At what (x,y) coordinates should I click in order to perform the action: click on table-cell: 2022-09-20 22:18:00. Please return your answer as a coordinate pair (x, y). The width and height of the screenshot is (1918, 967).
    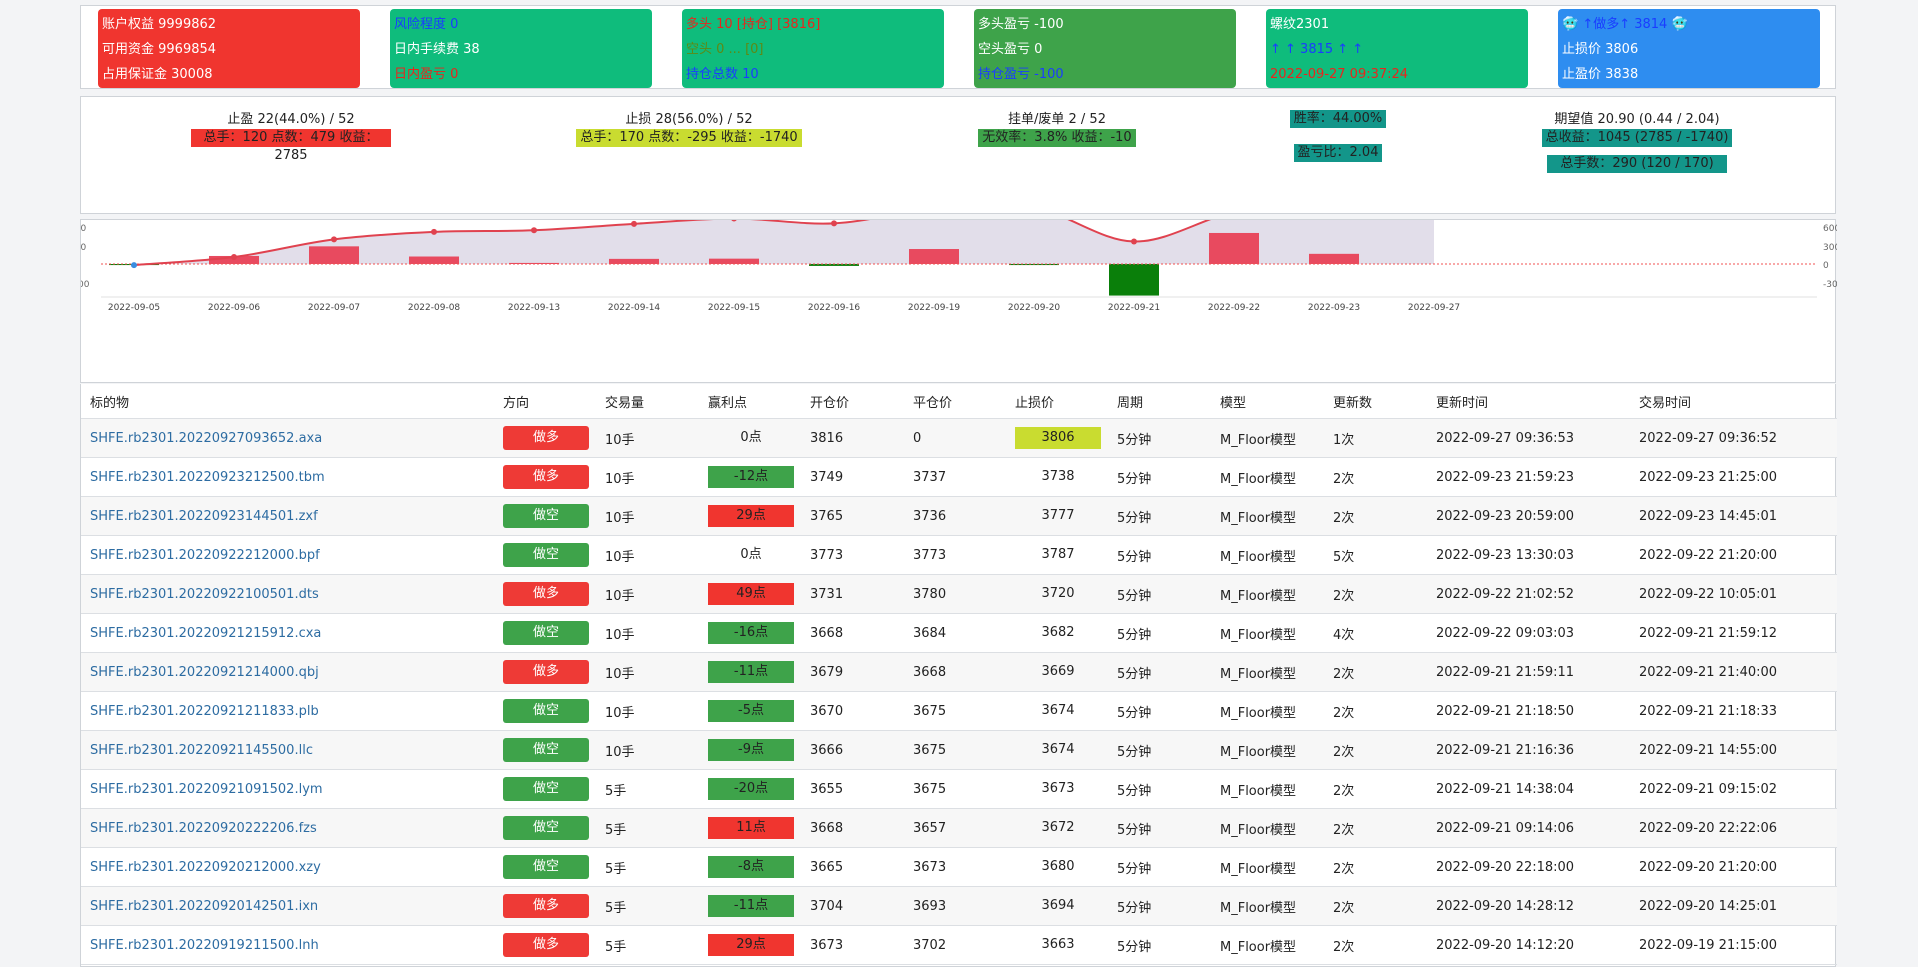
    Looking at the image, I should click on (1528, 867).